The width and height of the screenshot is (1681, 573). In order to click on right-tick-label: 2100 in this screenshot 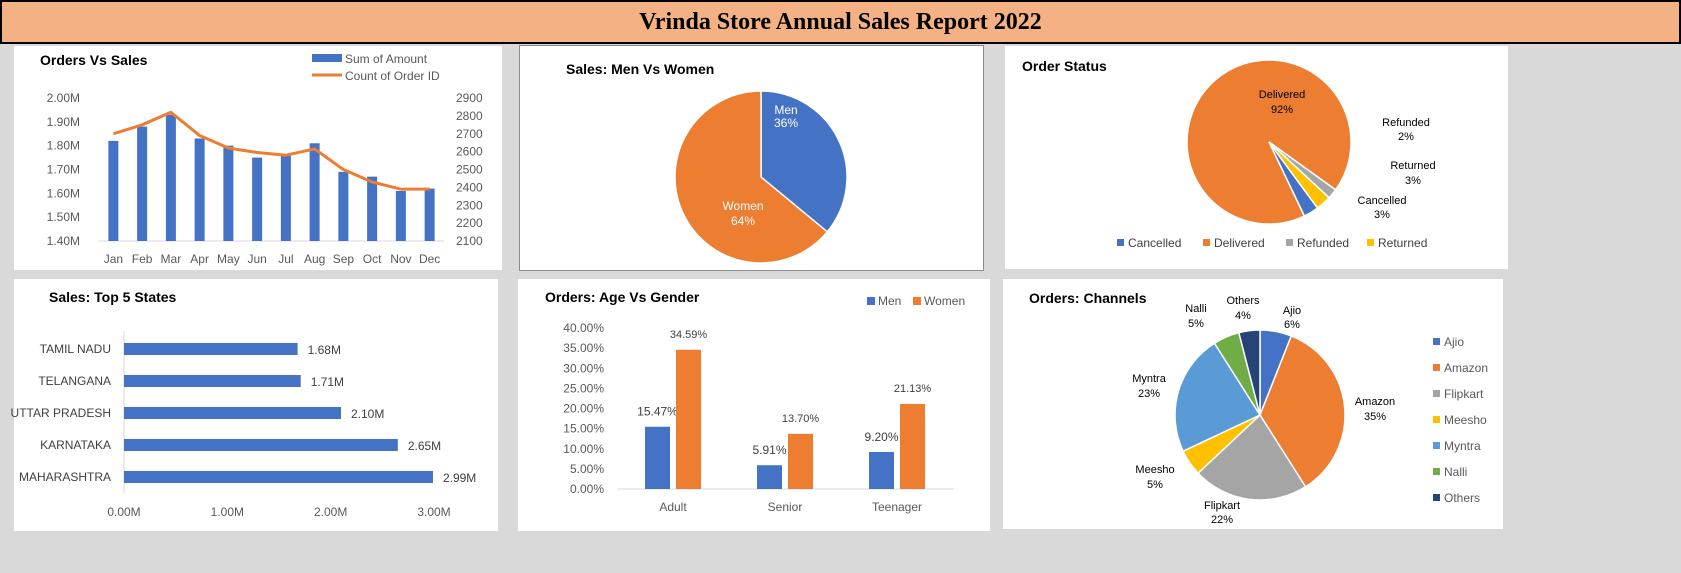, I will do `click(469, 241)`.